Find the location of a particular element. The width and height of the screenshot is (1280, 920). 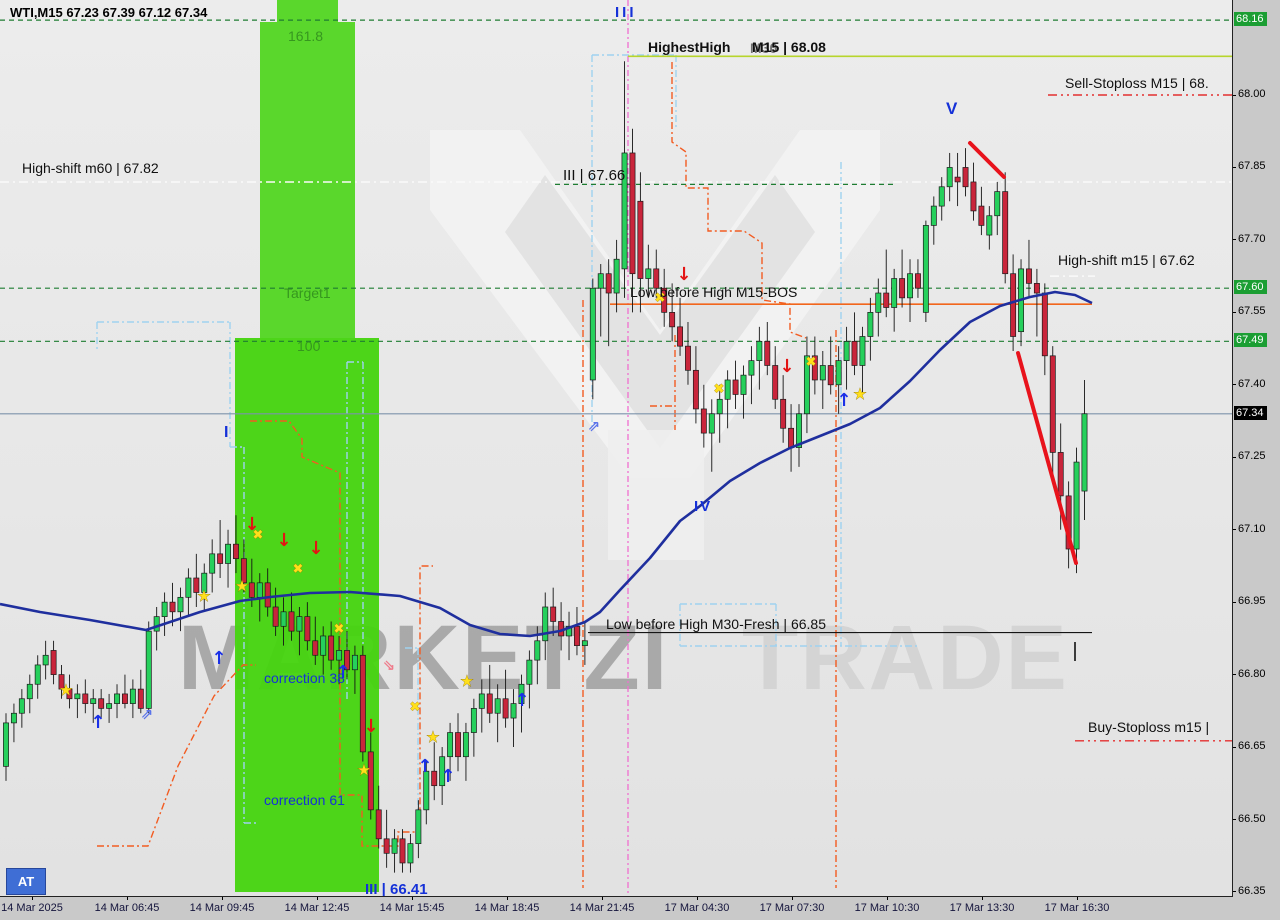

auto-trade-button: AT is located at coordinates (26, 881).